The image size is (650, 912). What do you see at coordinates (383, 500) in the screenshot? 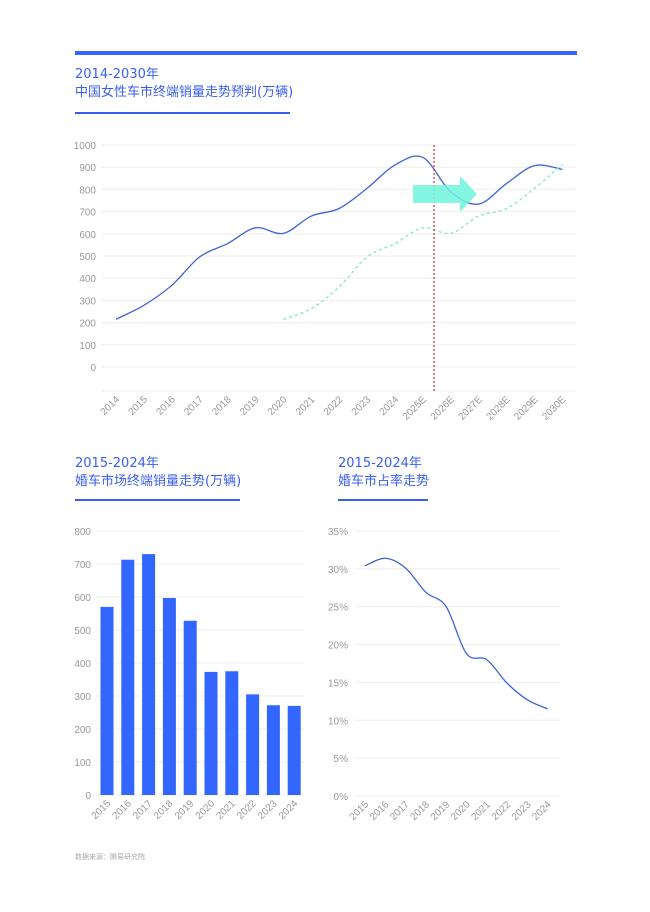
I see `chart3-title-underline` at bounding box center [383, 500].